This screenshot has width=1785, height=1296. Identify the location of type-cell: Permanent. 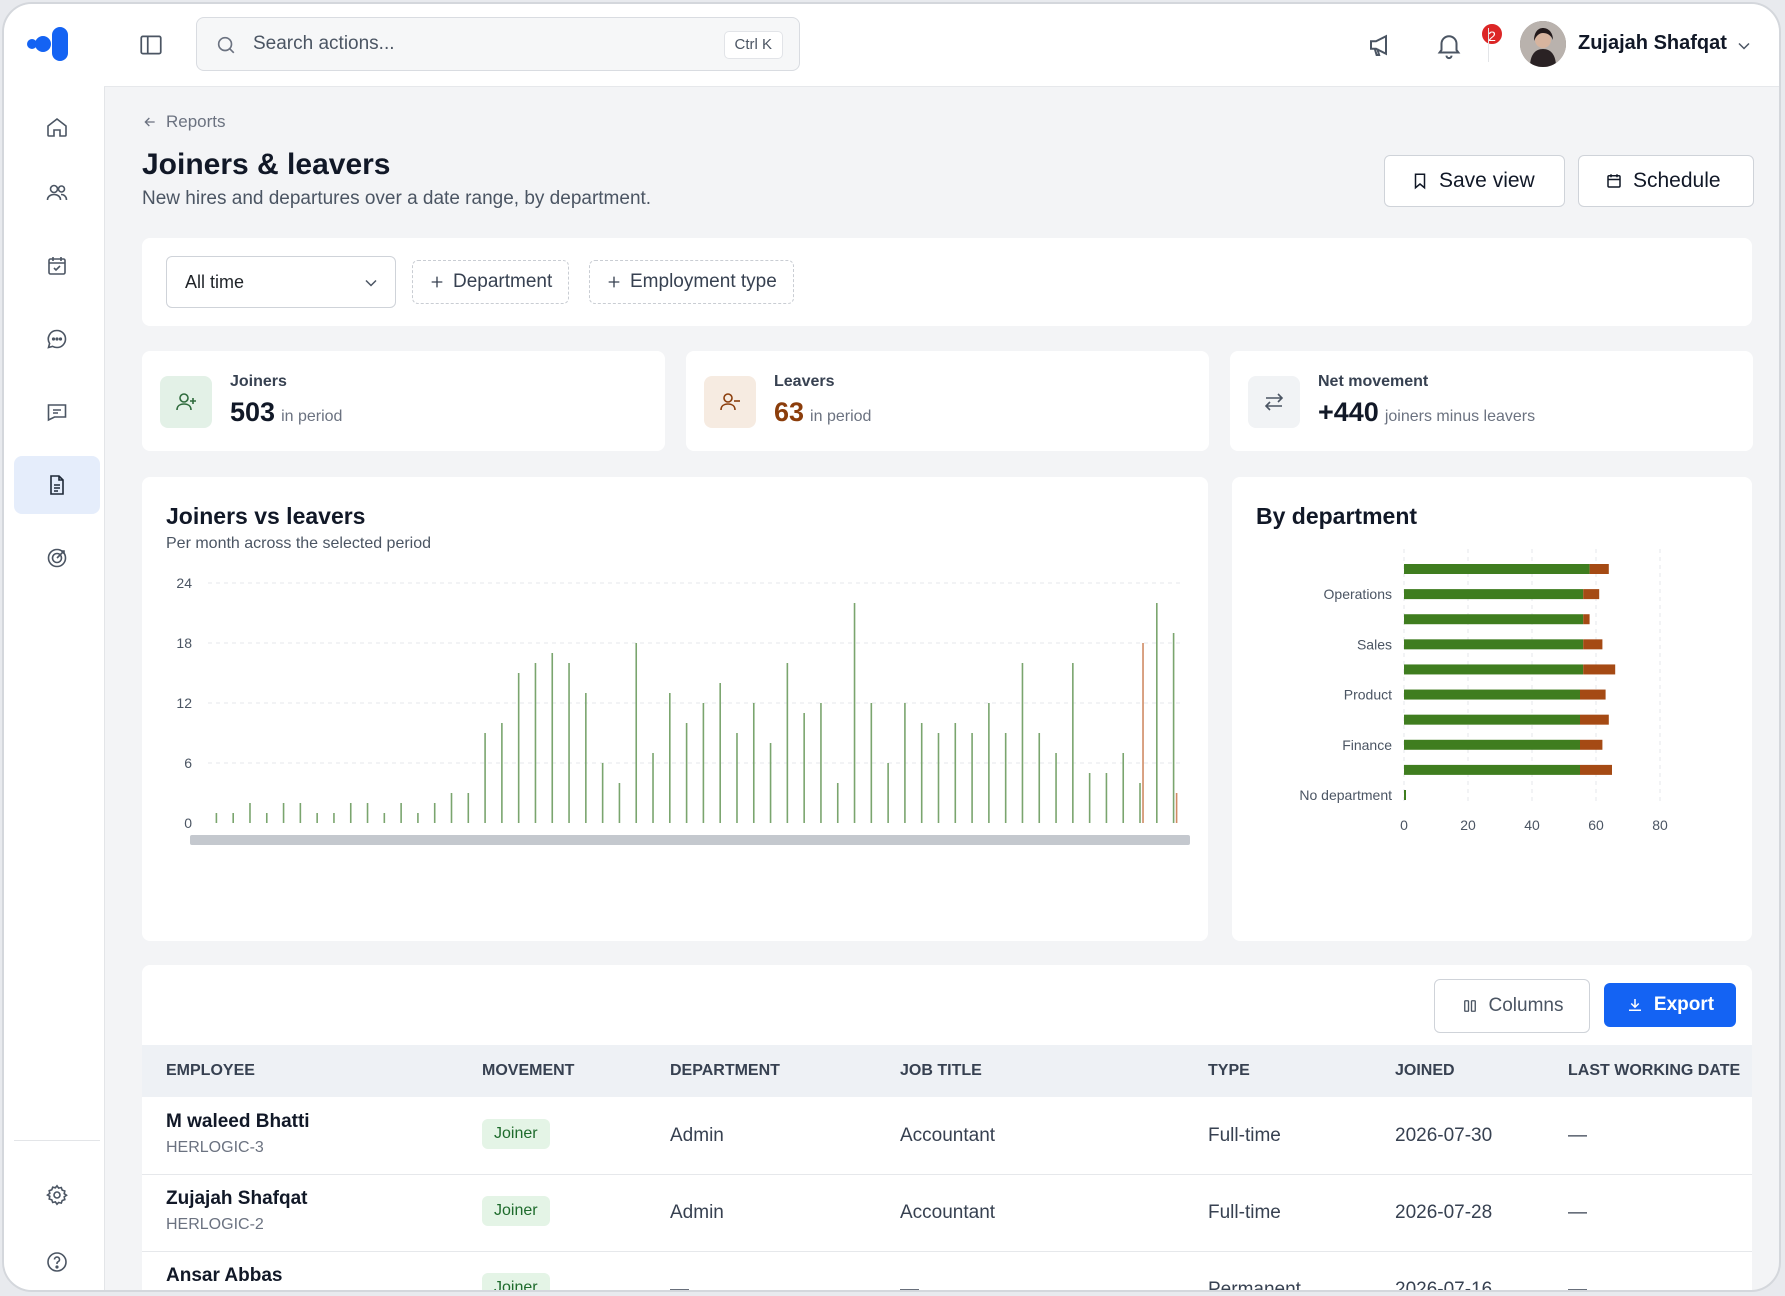
(1254, 1285).